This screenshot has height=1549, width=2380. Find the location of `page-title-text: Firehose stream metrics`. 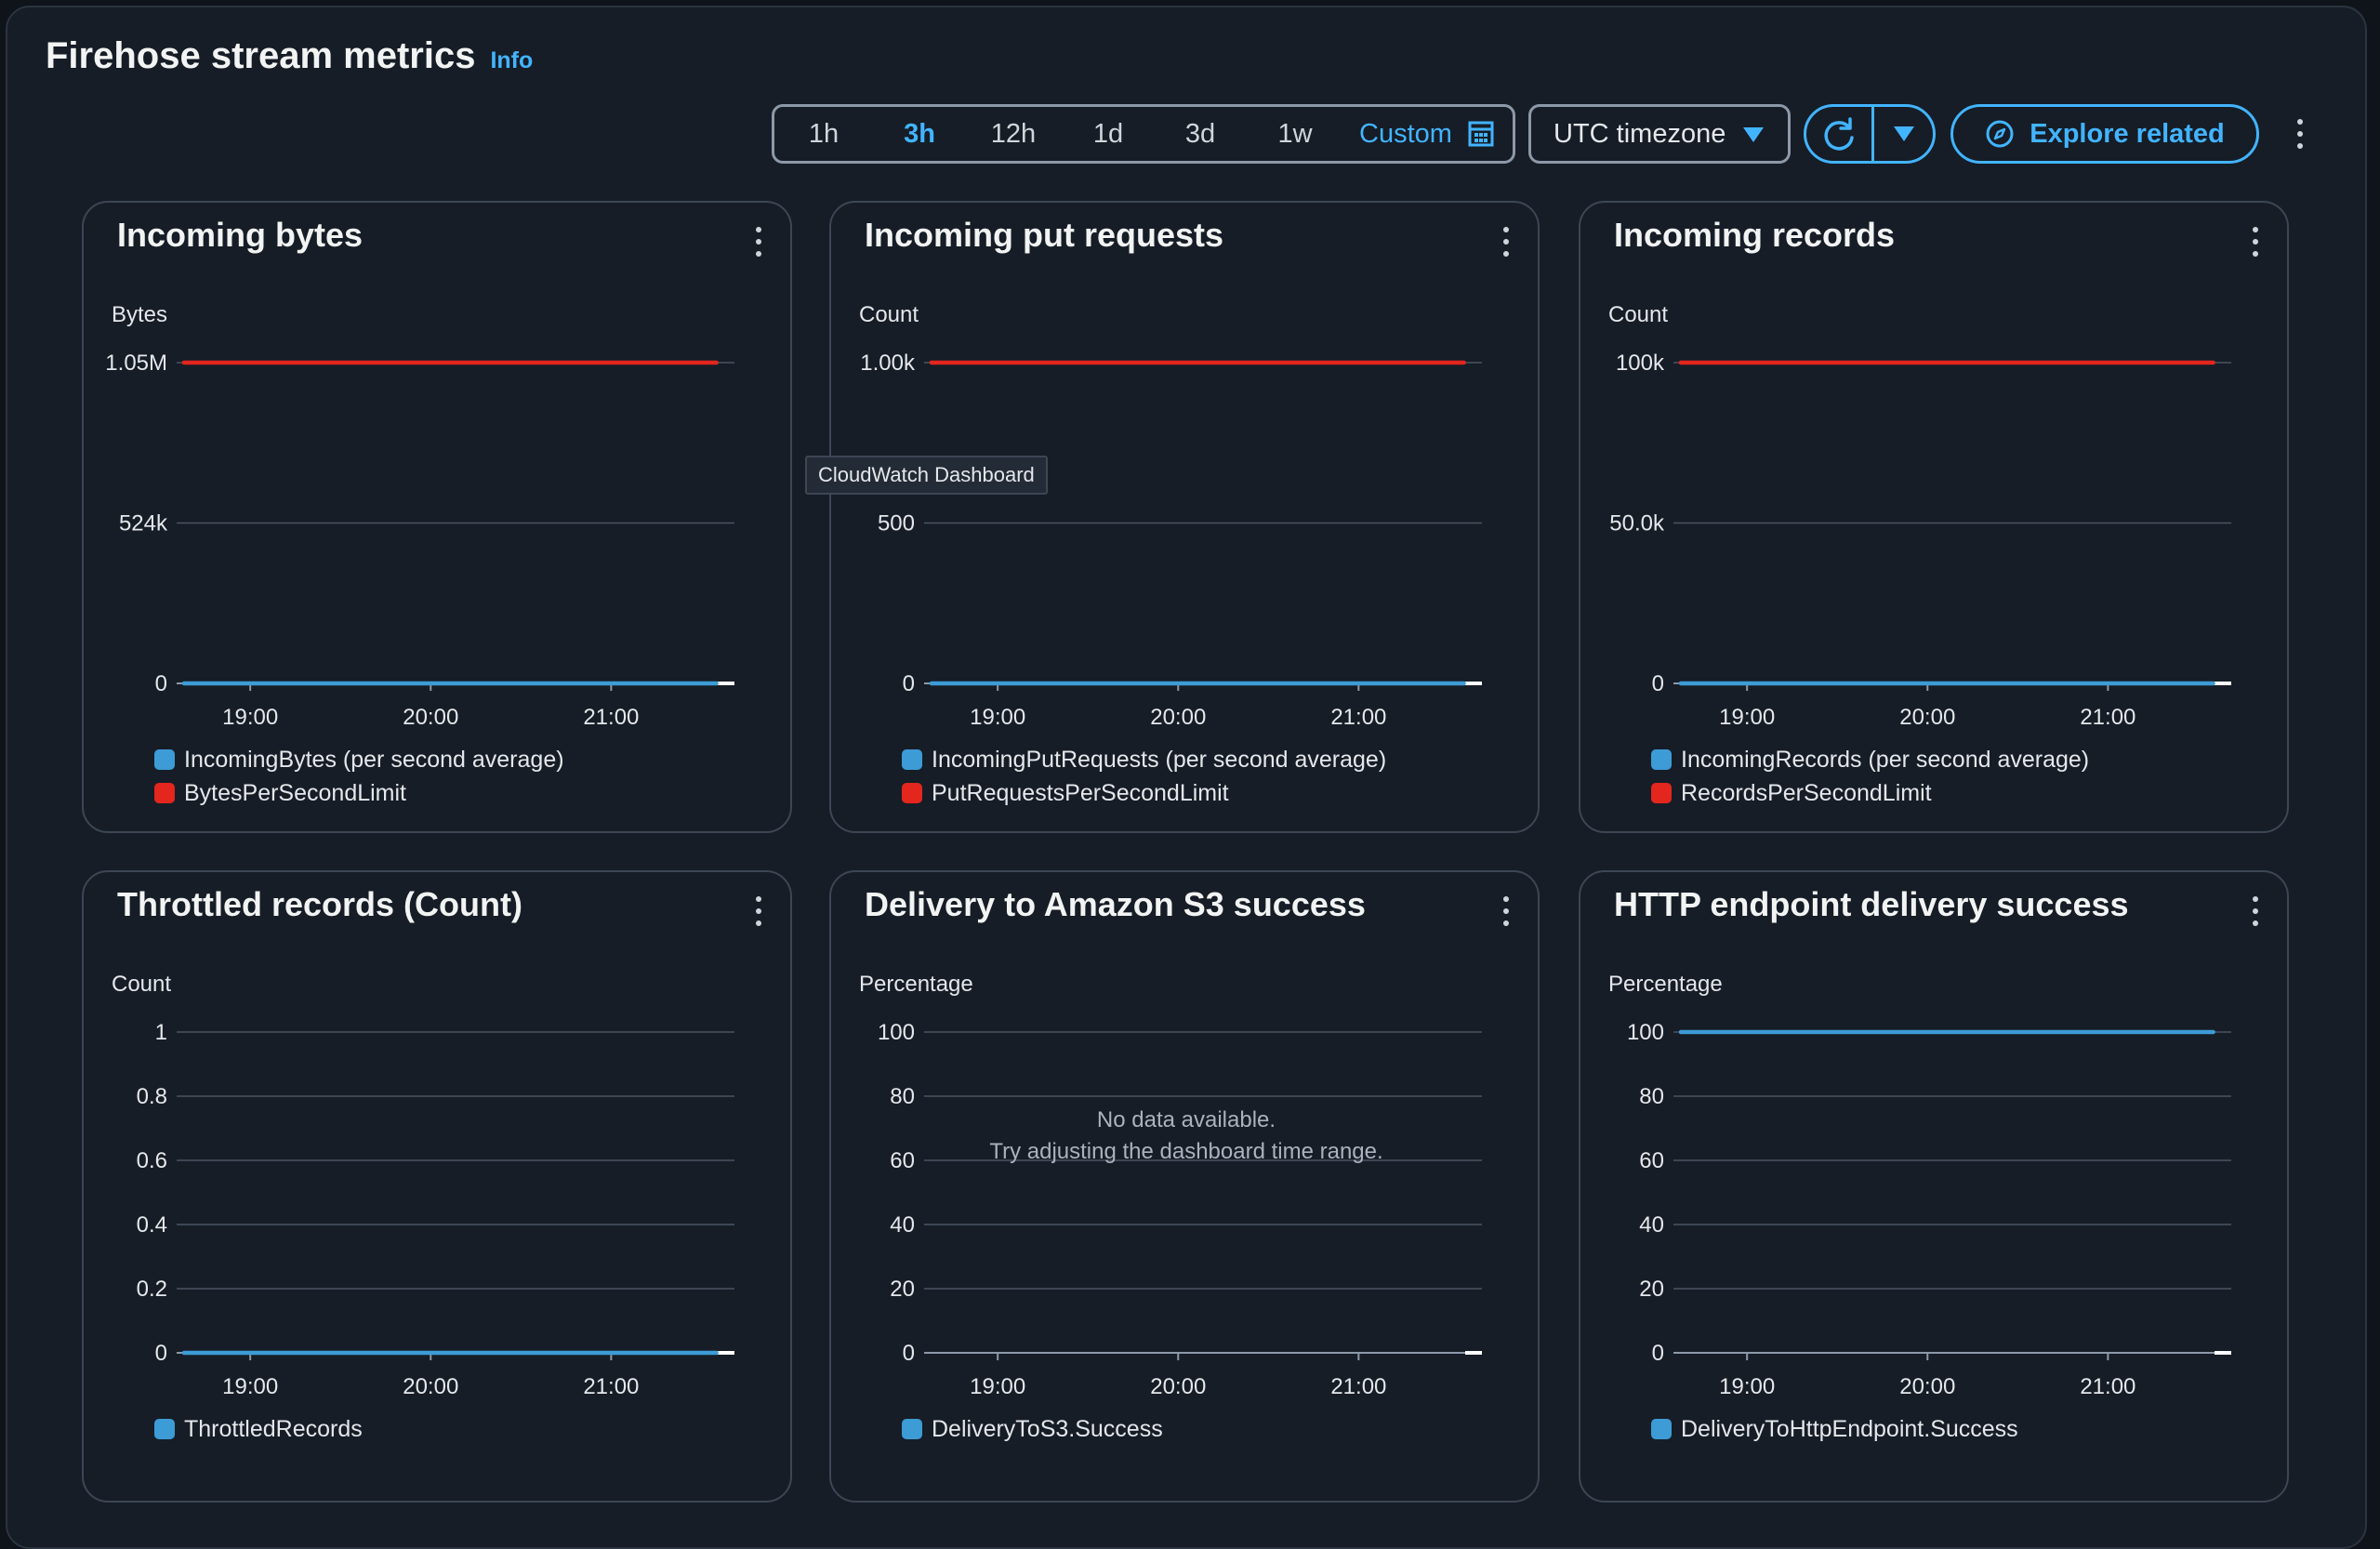

page-title-text: Firehose stream metrics is located at coordinates (261, 55).